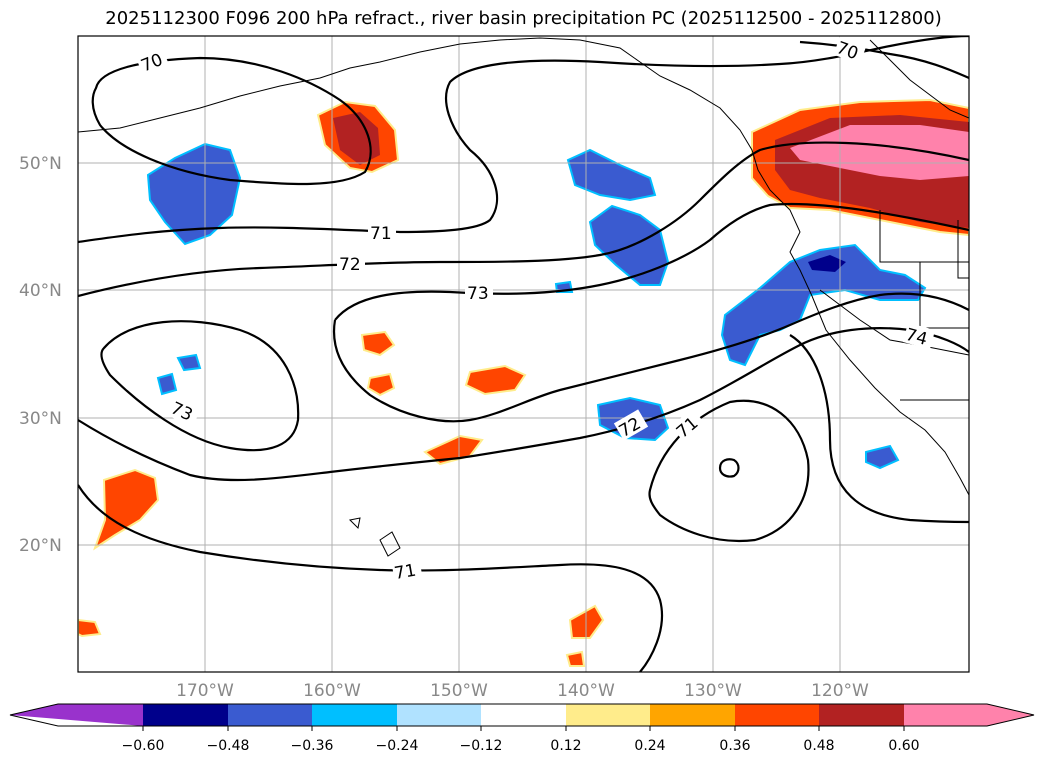 This screenshot has width=1047, height=765. I want to click on colorbar-tick-label: −0.36, so click(312, 746).